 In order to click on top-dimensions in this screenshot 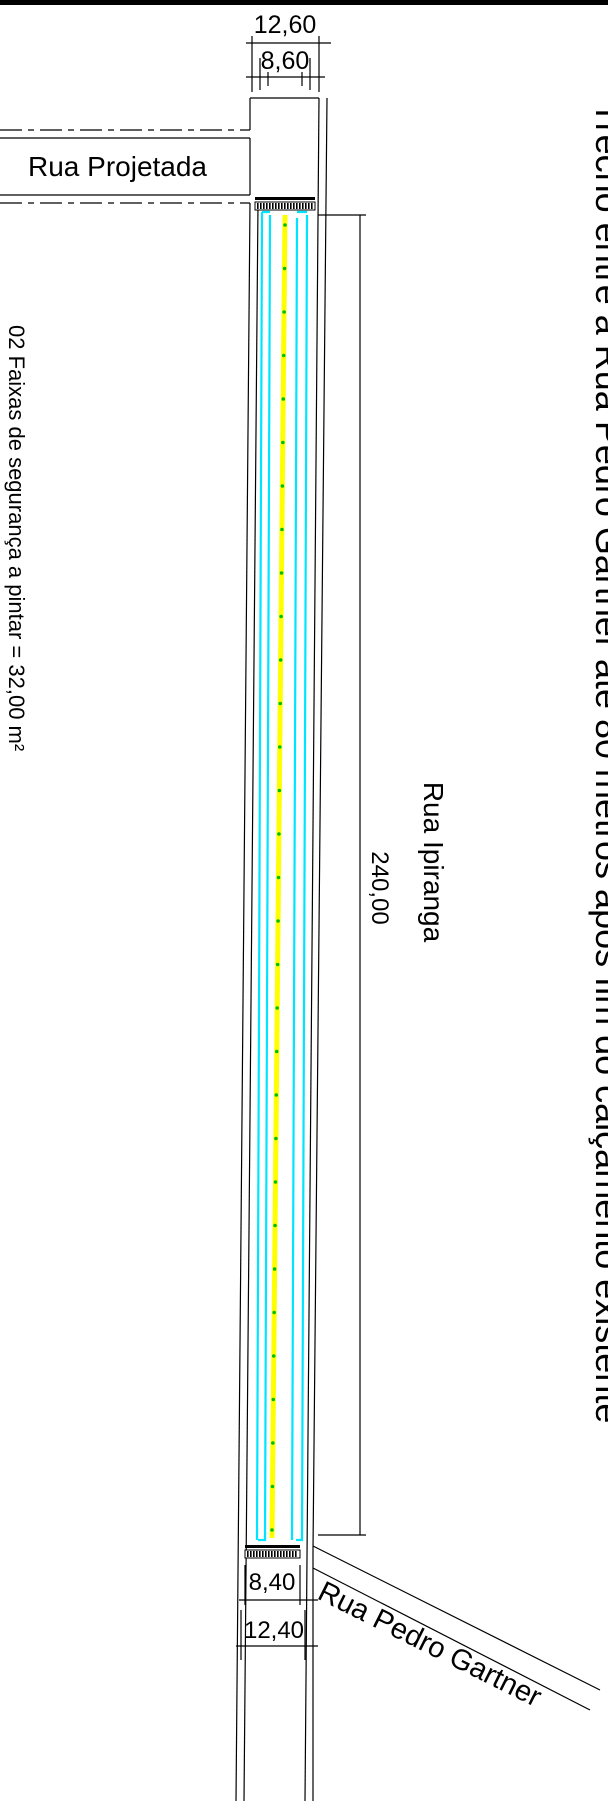, I will do `click(288, 64)`.